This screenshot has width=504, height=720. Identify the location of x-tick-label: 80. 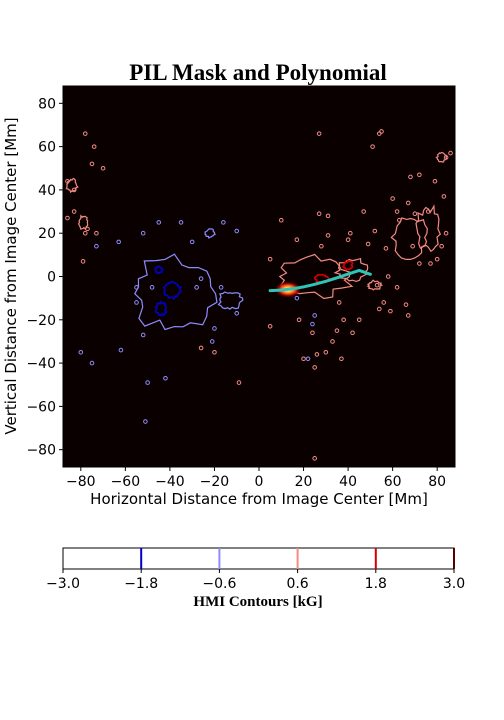
(437, 482).